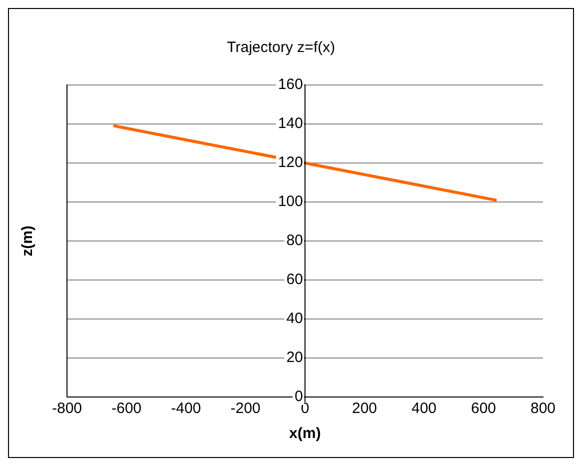 The width and height of the screenshot is (582, 466). I want to click on x-tick-label: 400, so click(424, 409).